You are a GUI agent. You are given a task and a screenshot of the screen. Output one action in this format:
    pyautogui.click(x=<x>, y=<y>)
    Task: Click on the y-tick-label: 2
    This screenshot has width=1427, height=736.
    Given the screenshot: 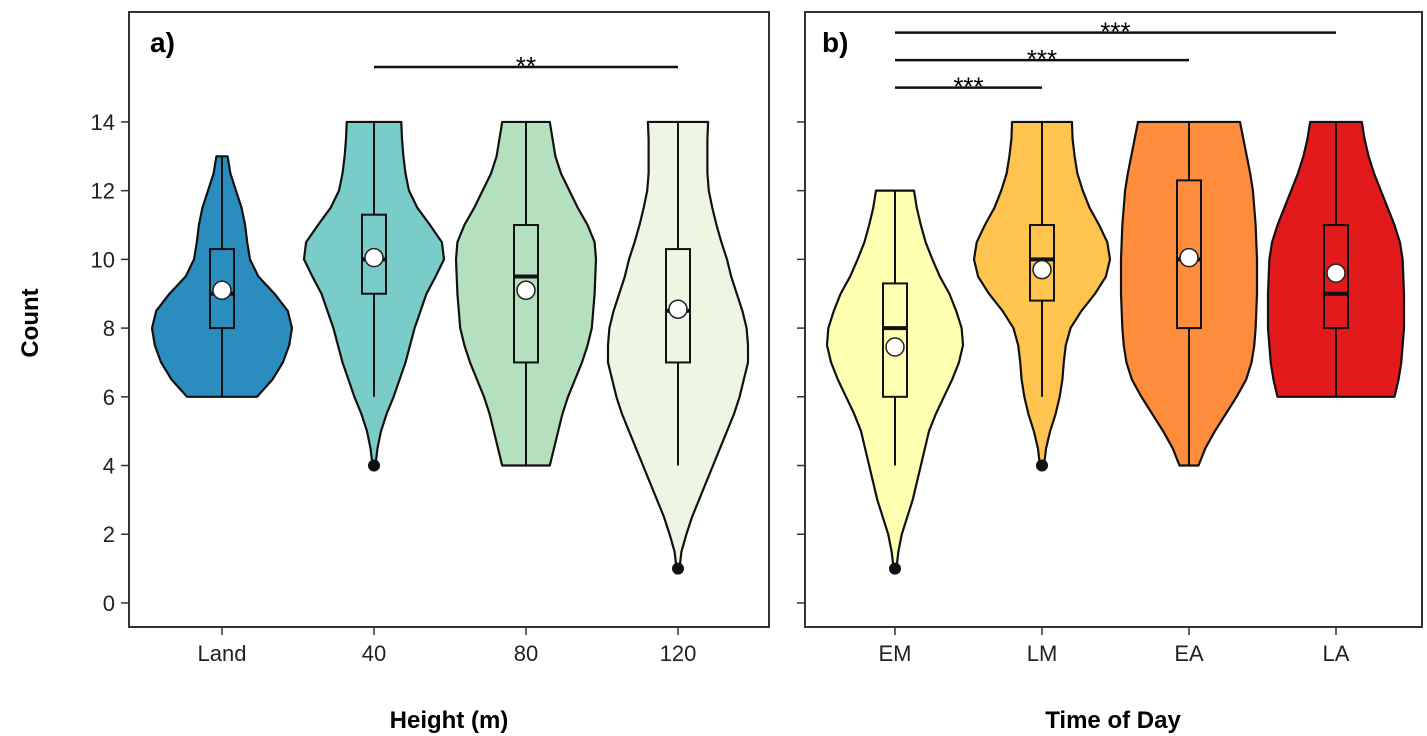 What is the action you would take?
    pyautogui.click(x=109, y=534)
    